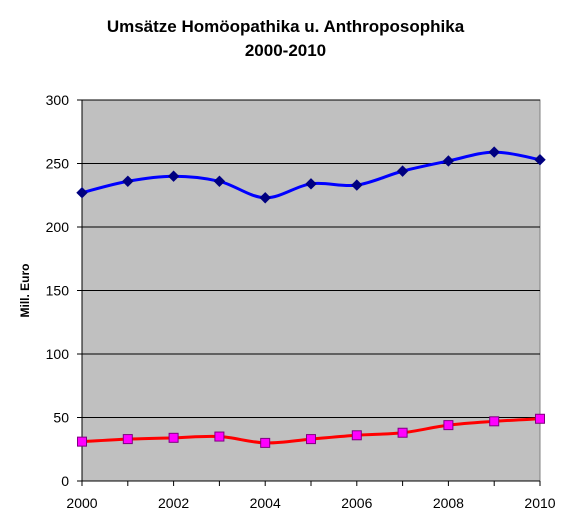 The height and width of the screenshot is (527, 571). I want to click on y-tick-label: 100, so click(58, 354).